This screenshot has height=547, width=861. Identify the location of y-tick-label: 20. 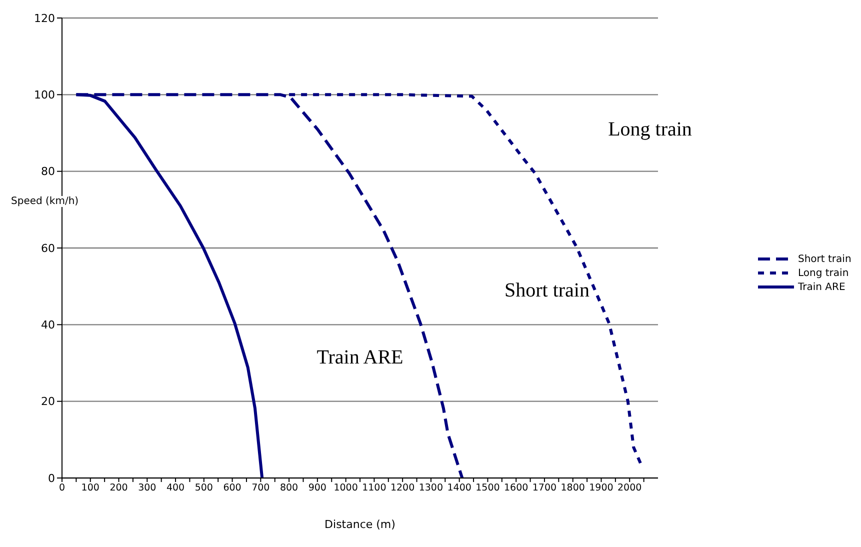
(48, 401).